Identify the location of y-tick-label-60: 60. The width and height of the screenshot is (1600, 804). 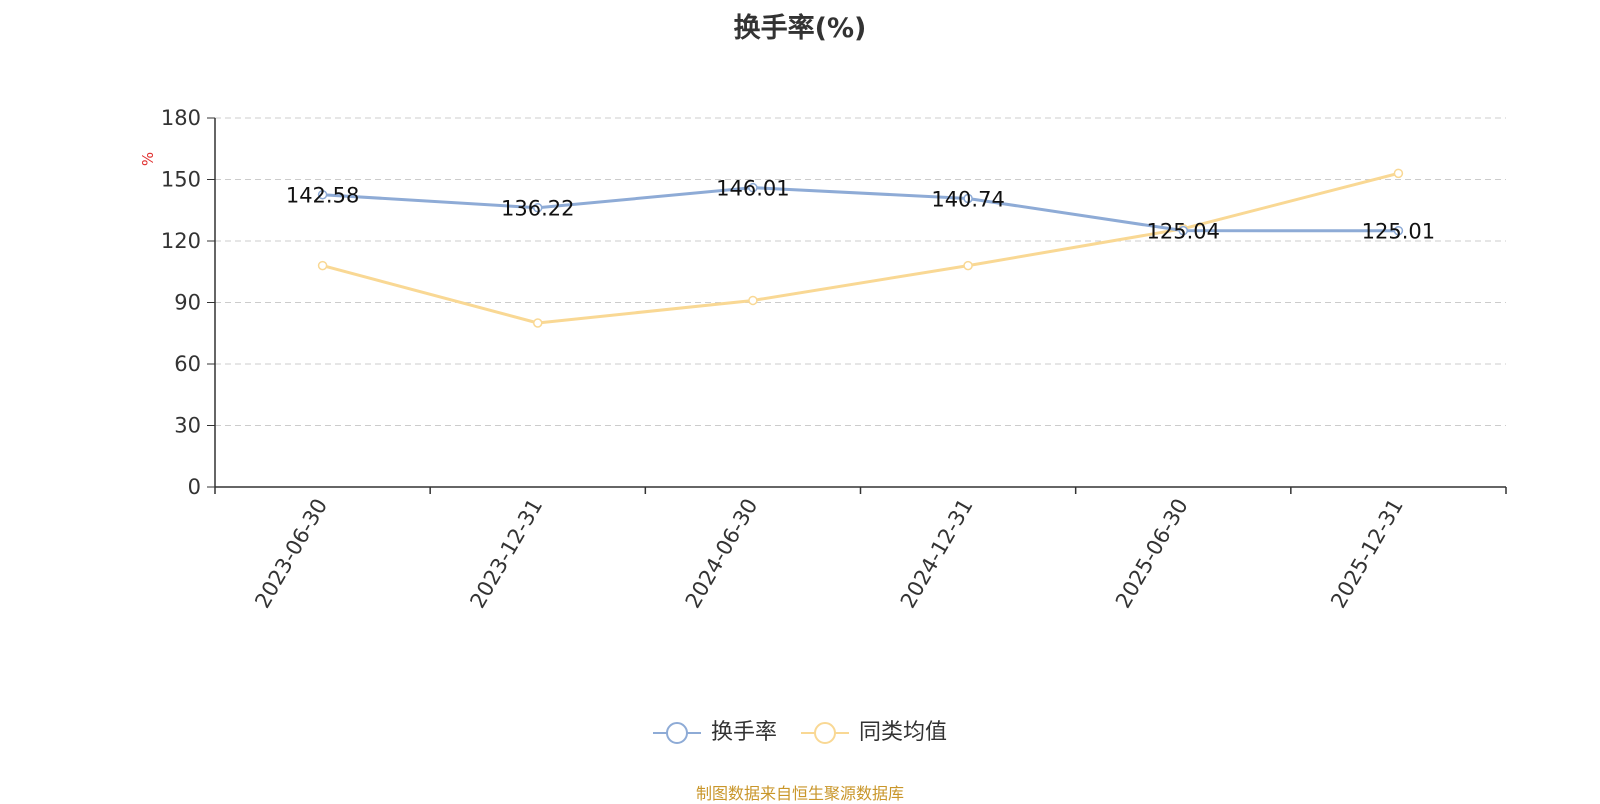
(187, 364).